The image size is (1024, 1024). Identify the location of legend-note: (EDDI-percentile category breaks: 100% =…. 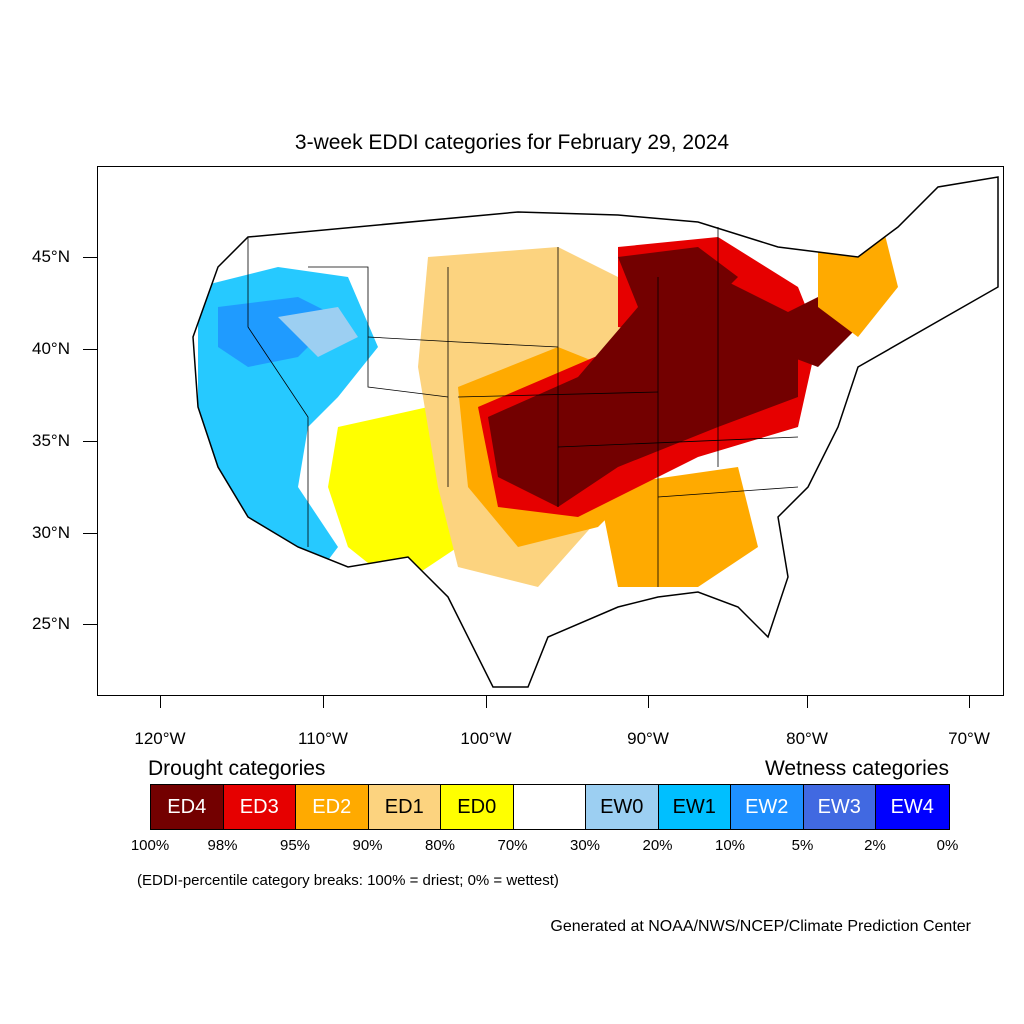
(348, 880).